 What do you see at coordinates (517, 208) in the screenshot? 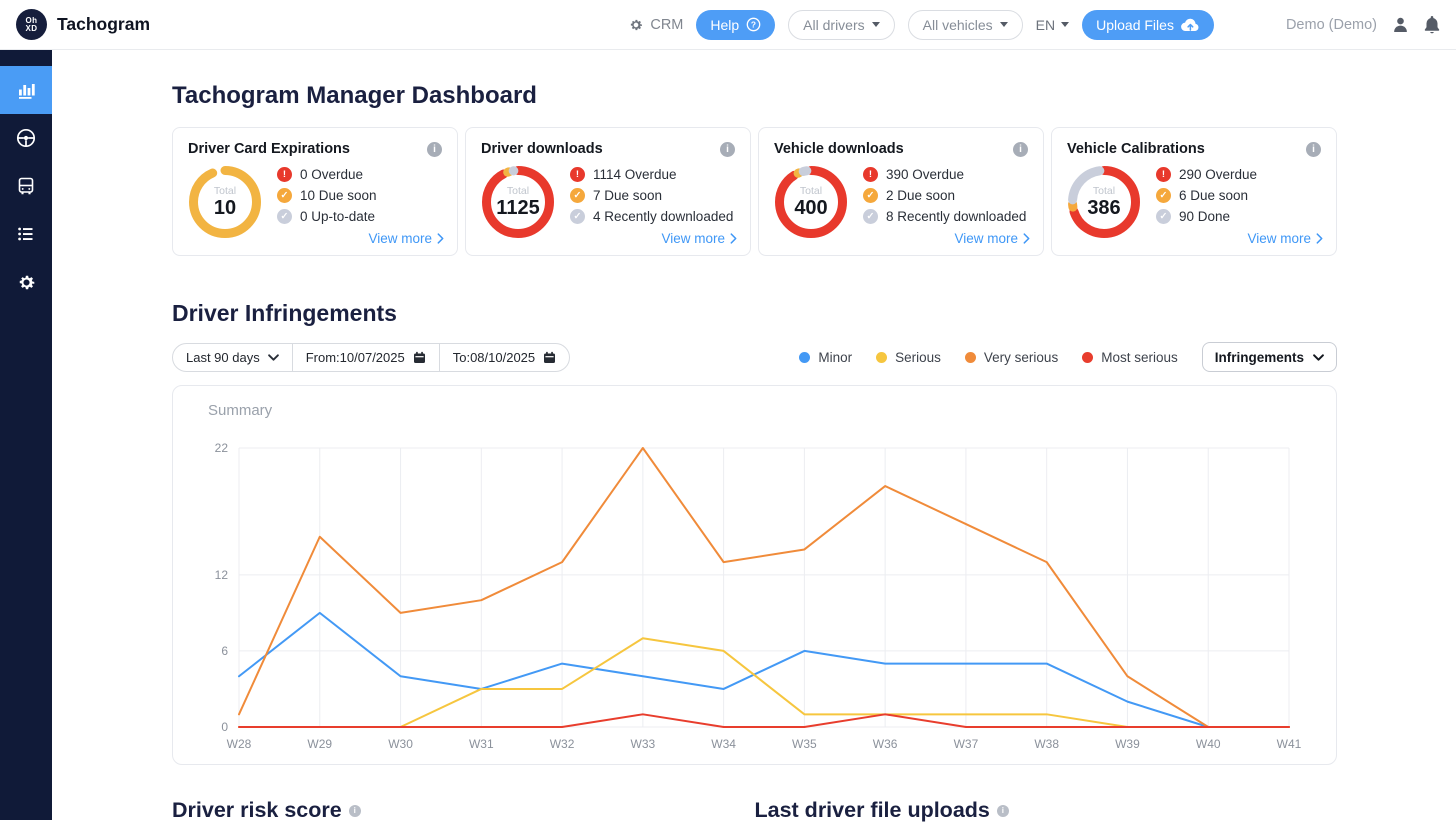
I see `donut-total-value: 1125` at bounding box center [517, 208].